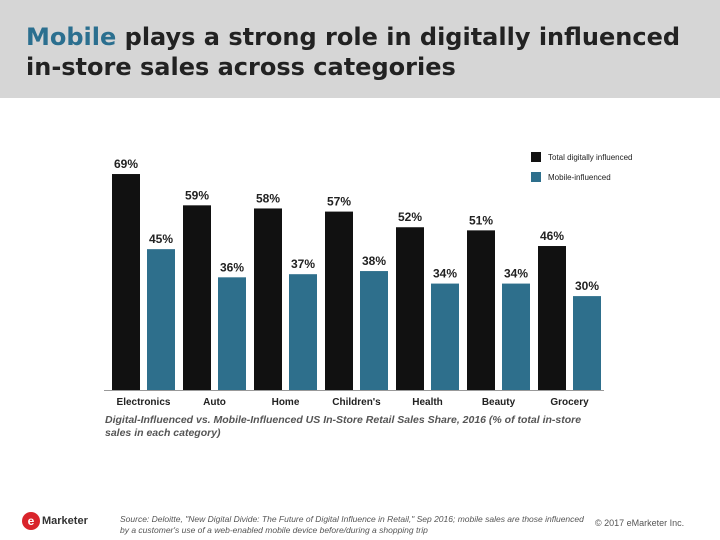 The width and height of the screenshot is (720, 540). What do you see at coordinates (65, 521) in the screenshot?
I see `logo-text: Marketer` at bounding box center [65, 521].